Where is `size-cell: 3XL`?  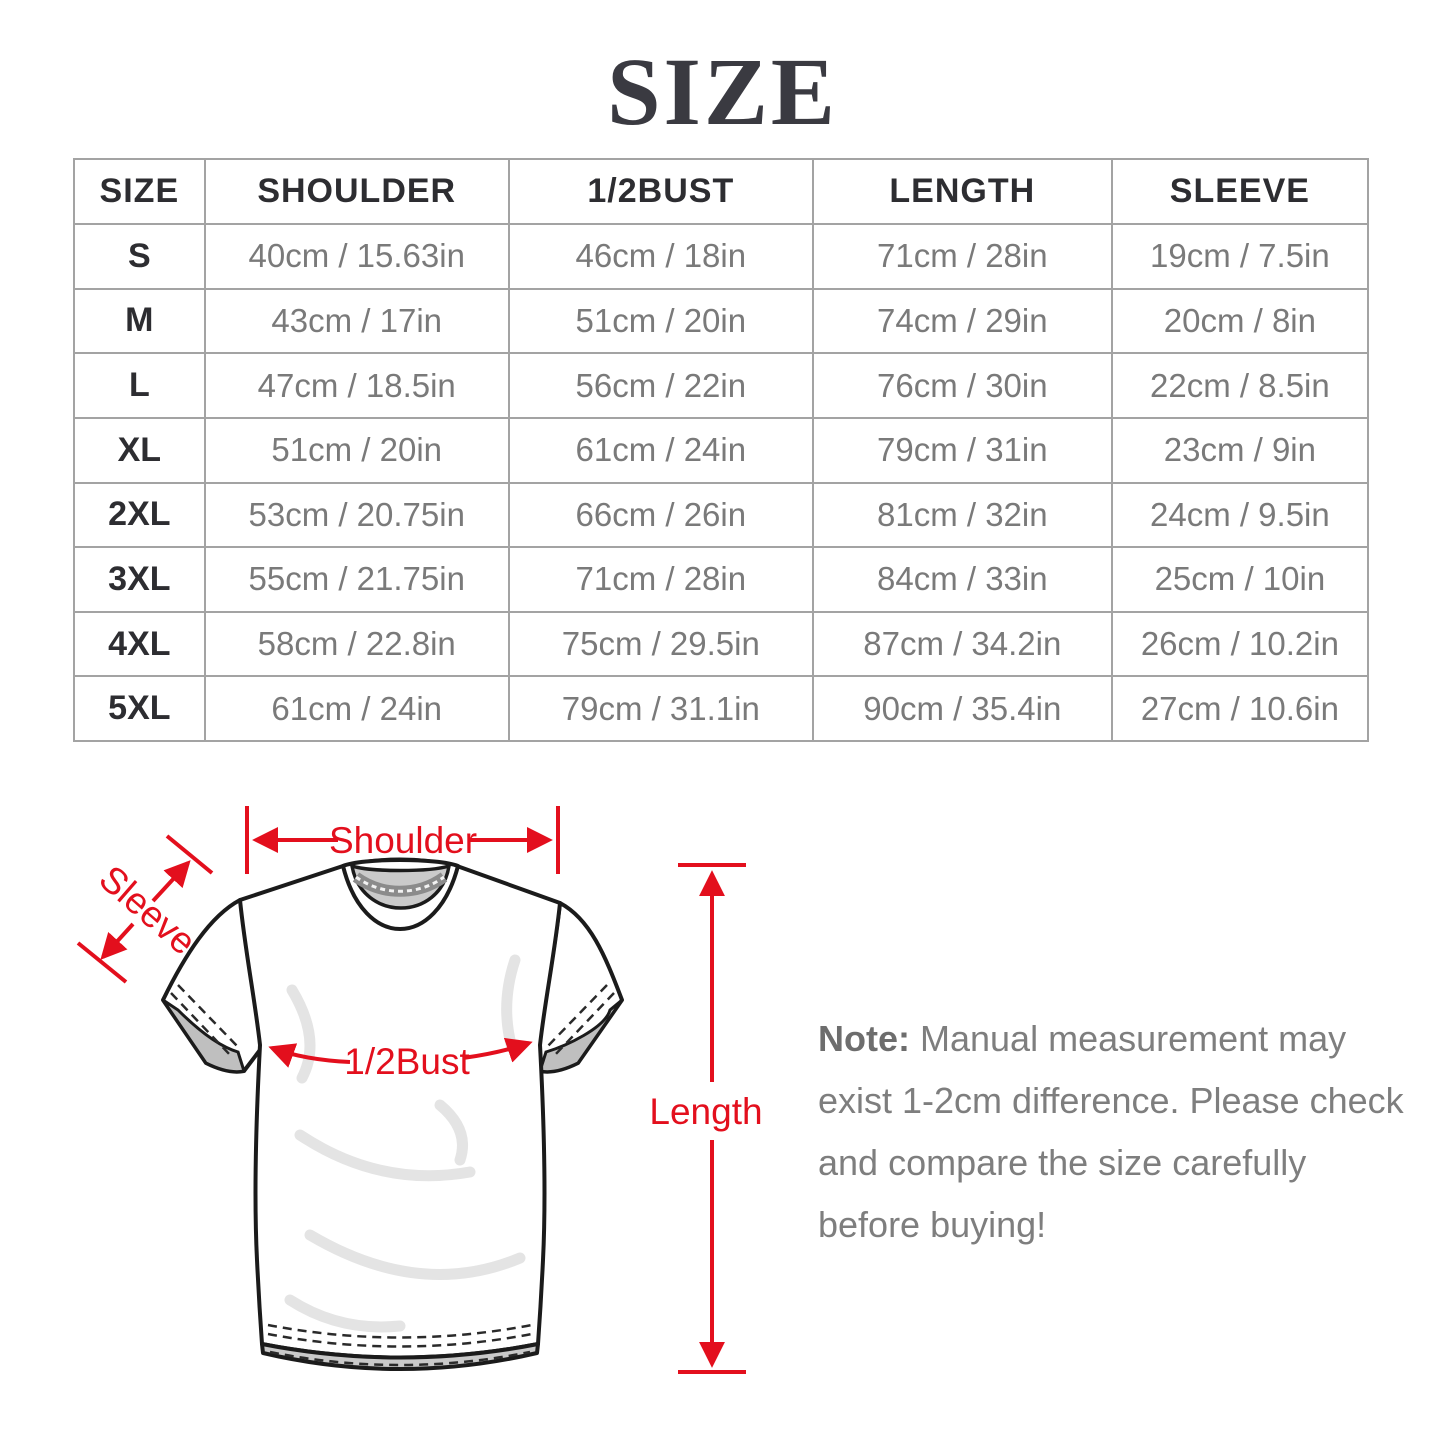
size-cell: 3XL is located at coordinates (139, 579).